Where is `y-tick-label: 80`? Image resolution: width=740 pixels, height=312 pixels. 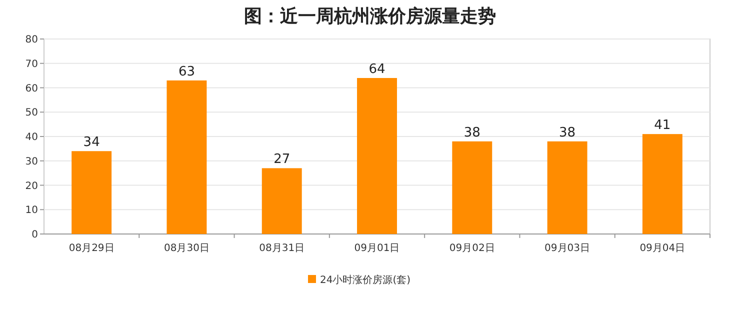
y-tick-label: 80 is located at coordinates (31, 40).